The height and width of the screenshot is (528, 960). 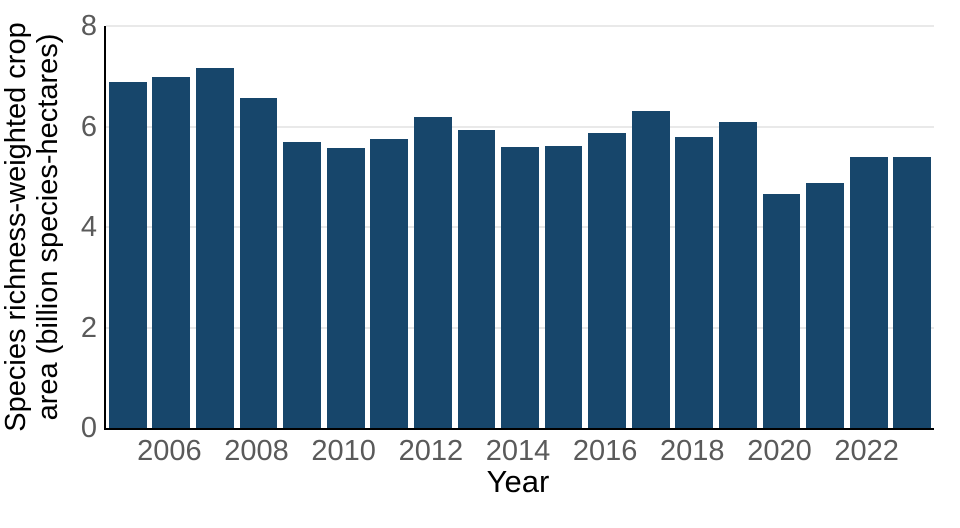 What do you see at coordinates (518, 481) in the screenshot?
I see `x-axis-label: Year` at bounding box center [518, 481].